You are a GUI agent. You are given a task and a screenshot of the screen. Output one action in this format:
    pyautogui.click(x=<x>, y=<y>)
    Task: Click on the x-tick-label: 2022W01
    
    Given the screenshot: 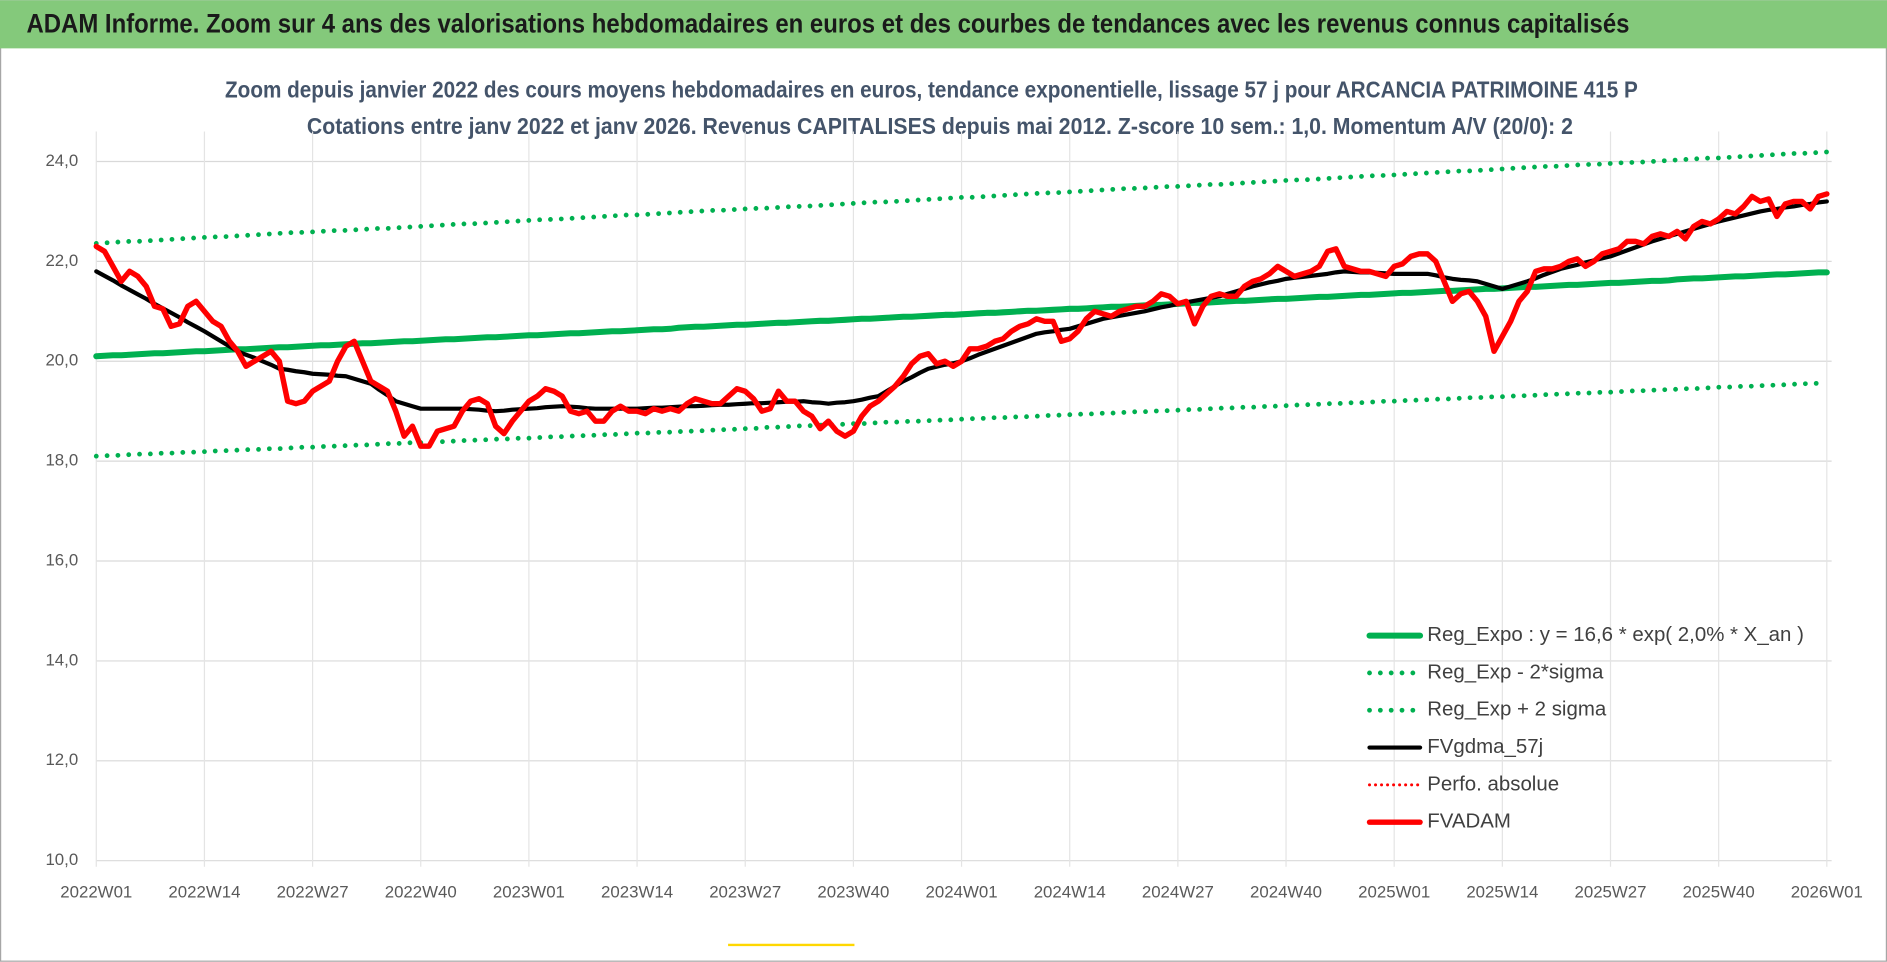 What is the action you would take?
    pyautogui.click(x=96, y=892)
    